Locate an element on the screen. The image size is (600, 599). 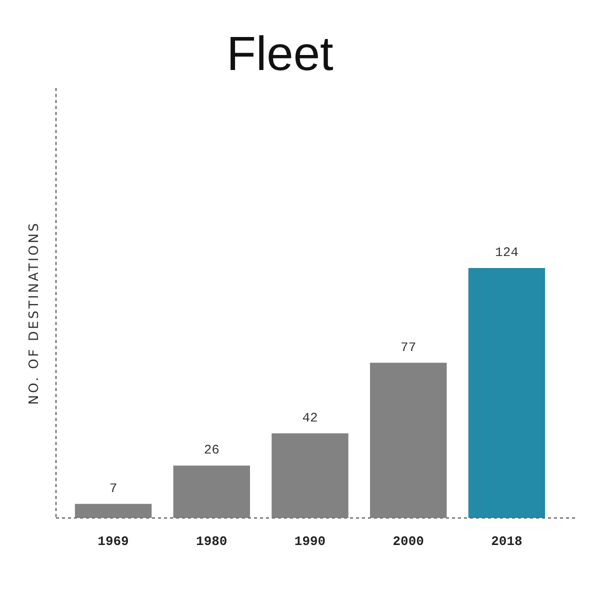
y-axis-title: NO. OF DESTINATIONS is located at coordinates (34, 313).